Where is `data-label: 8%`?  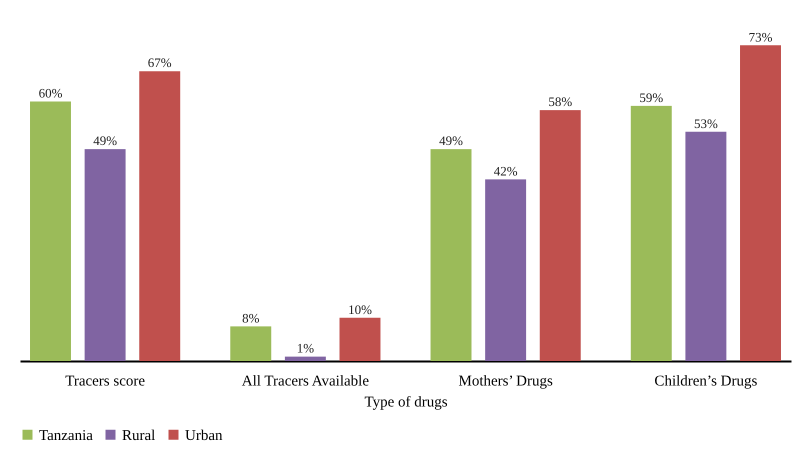 data-label: 8% is located at coordinates (251, 318).